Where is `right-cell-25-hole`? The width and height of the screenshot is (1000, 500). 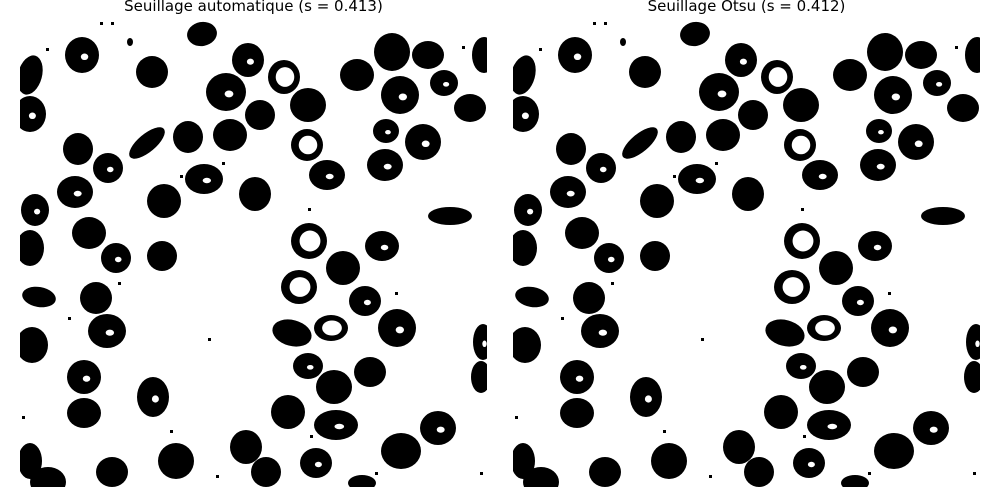 right-cell-25-hole is located at coordinates (881, 132).